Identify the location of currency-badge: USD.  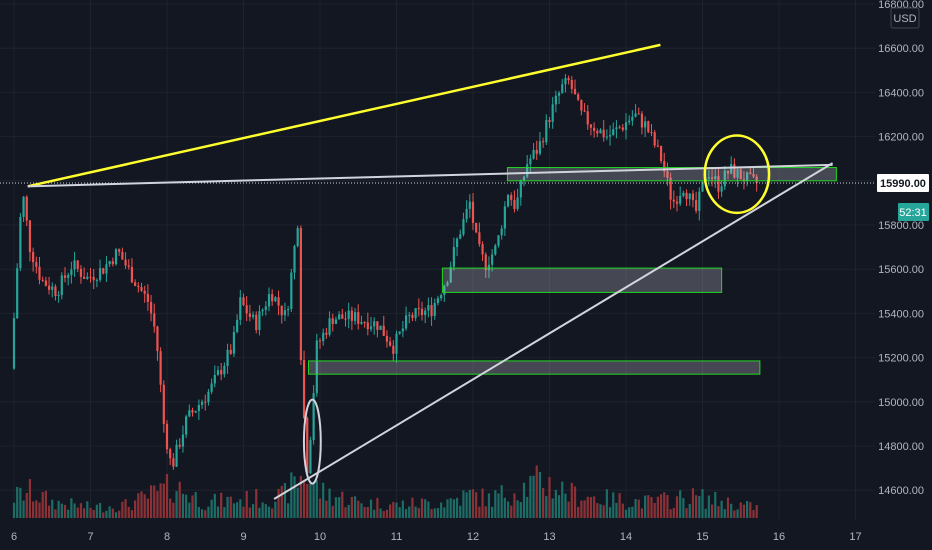
(905, 18).